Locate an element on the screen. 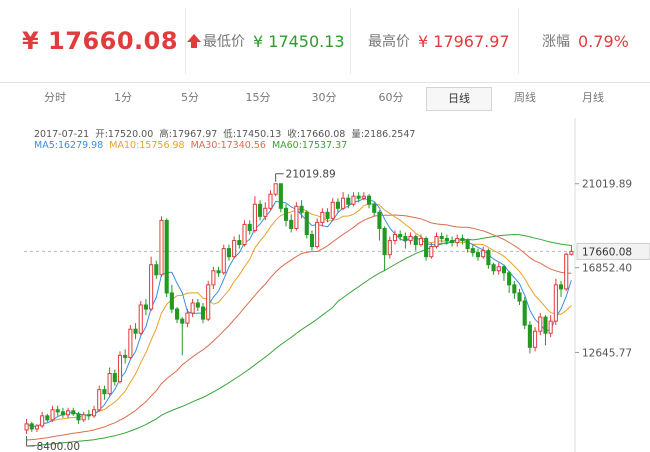 Image resolution: width=650 pixels, height=452 pixels. info-ma5: MA5:16279.98 is located at coordinates (69, 145).